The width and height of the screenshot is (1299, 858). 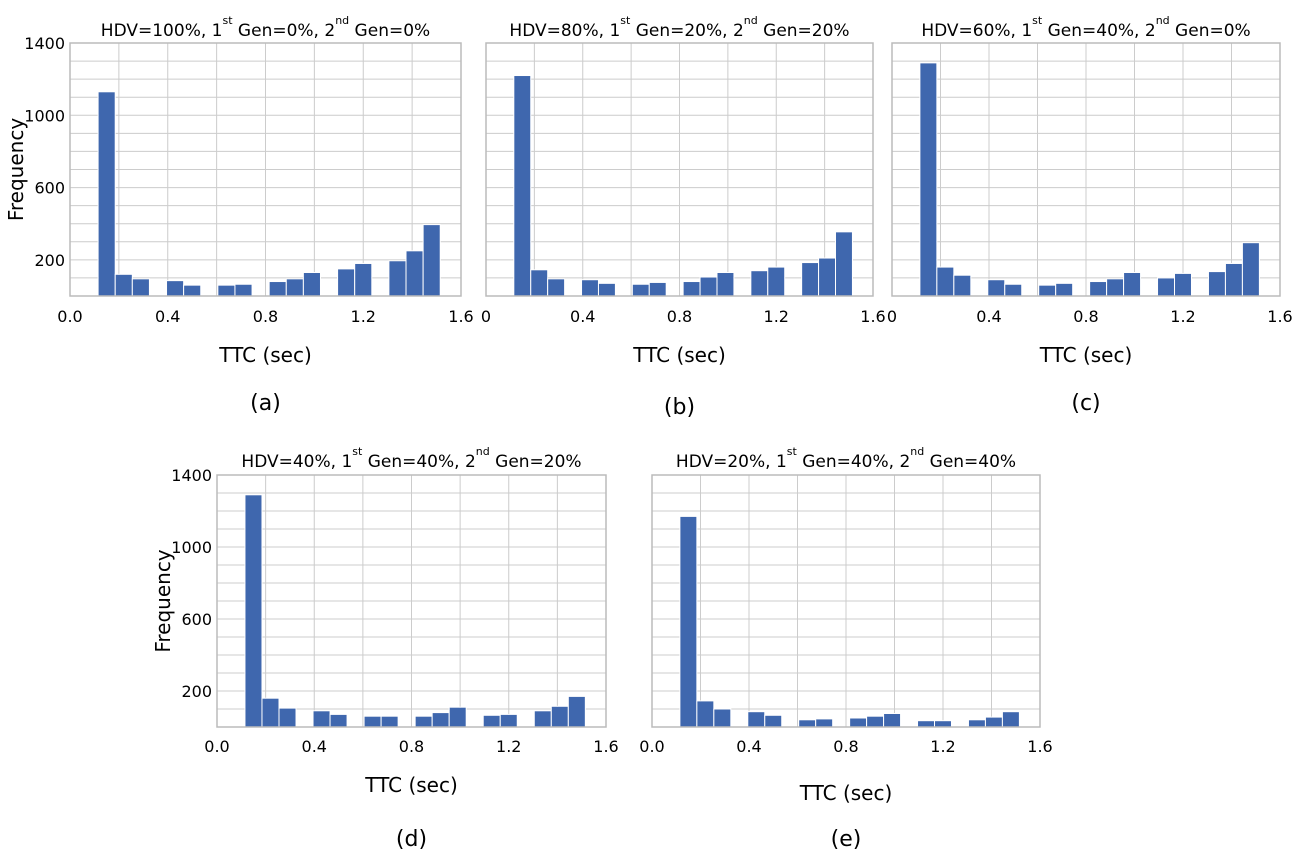 What do you see at coordinates (679, 407) in the screenshot?
I see `panel-label: (b)` at bounding box center [679, 407].